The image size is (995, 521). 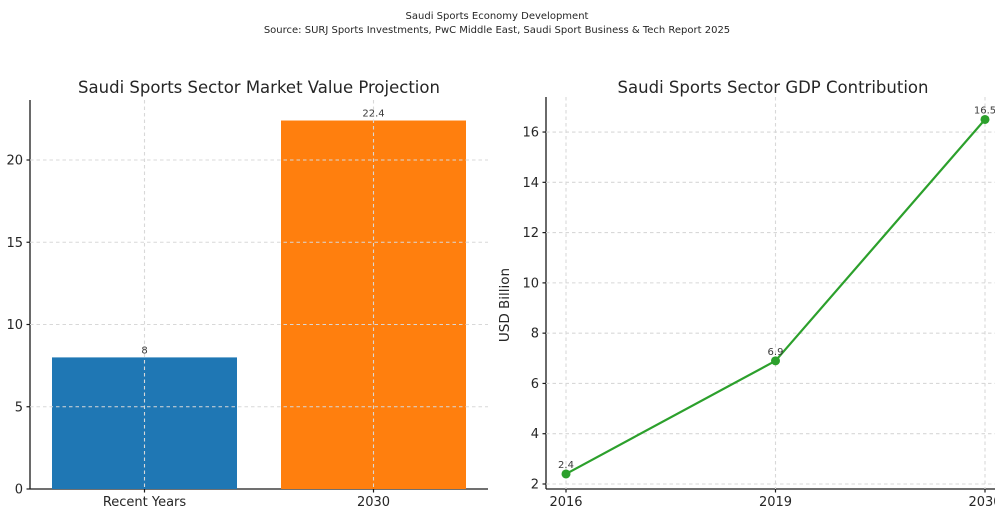 I want to click on figure-title: Saudi Sports Economy Development, so click(x=497, y=16).